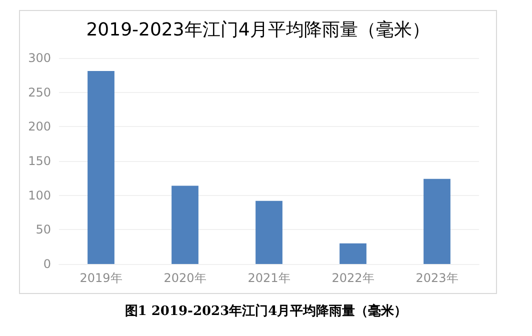  Describe the element at coordinates (266, 311) in the screenshot. I see `caption: 图1 2019-2023年江门4月平均降雨量（毫米）` at that location.